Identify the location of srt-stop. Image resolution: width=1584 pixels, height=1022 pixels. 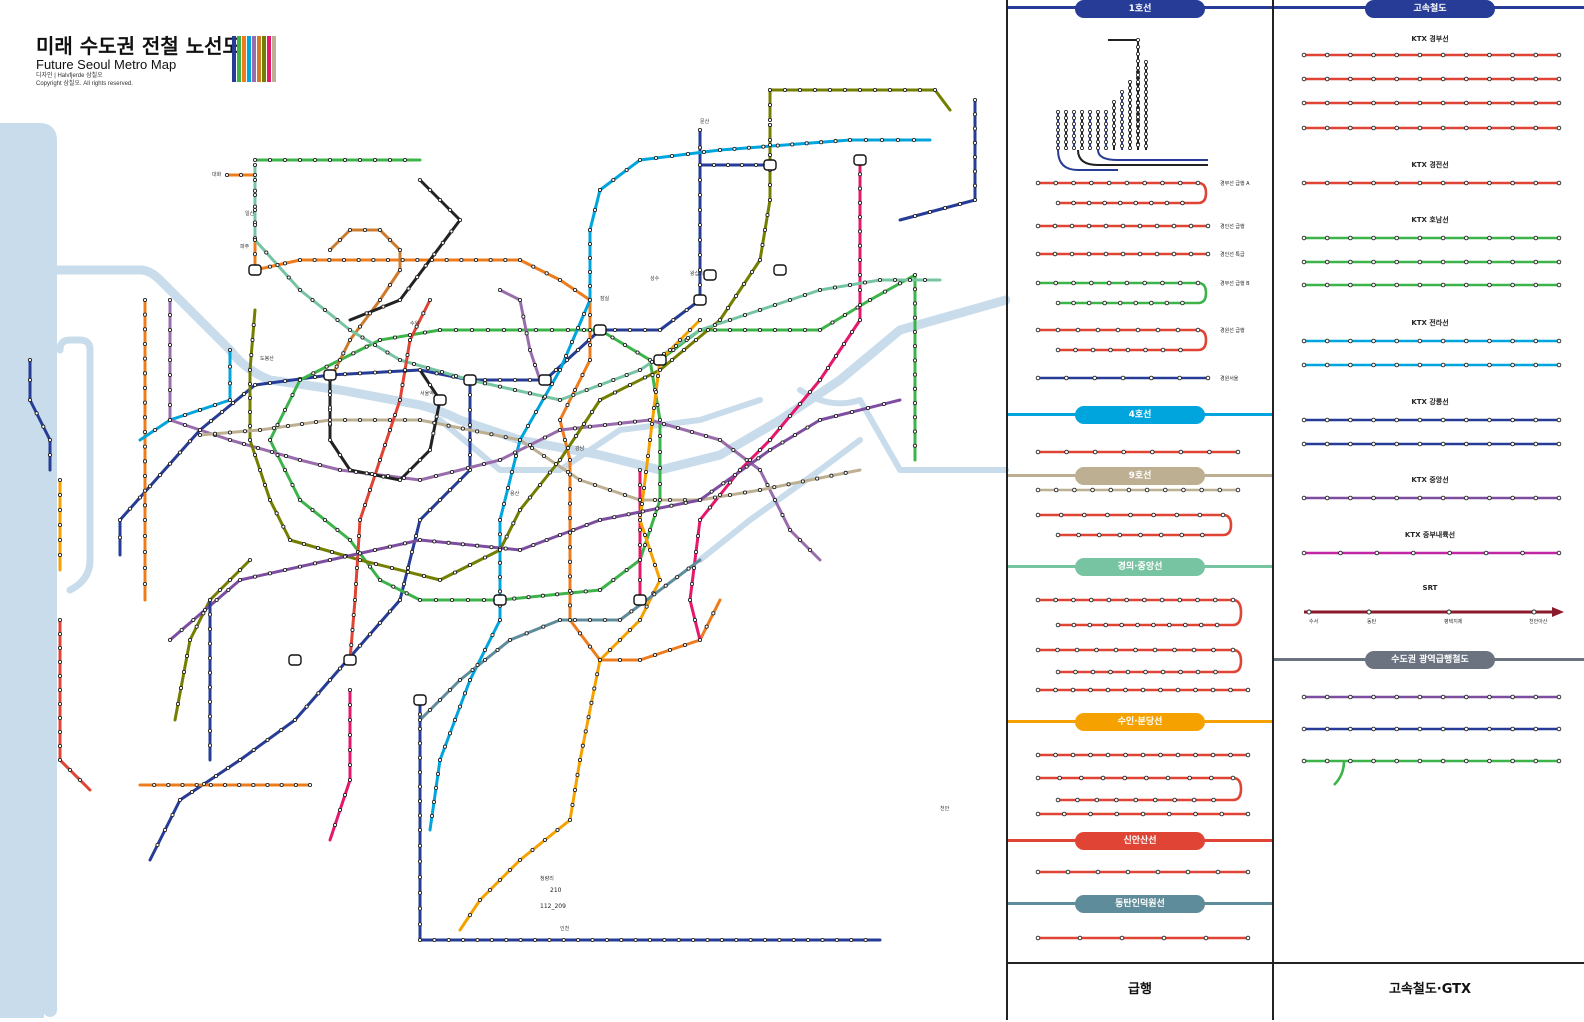
(1449, 612).